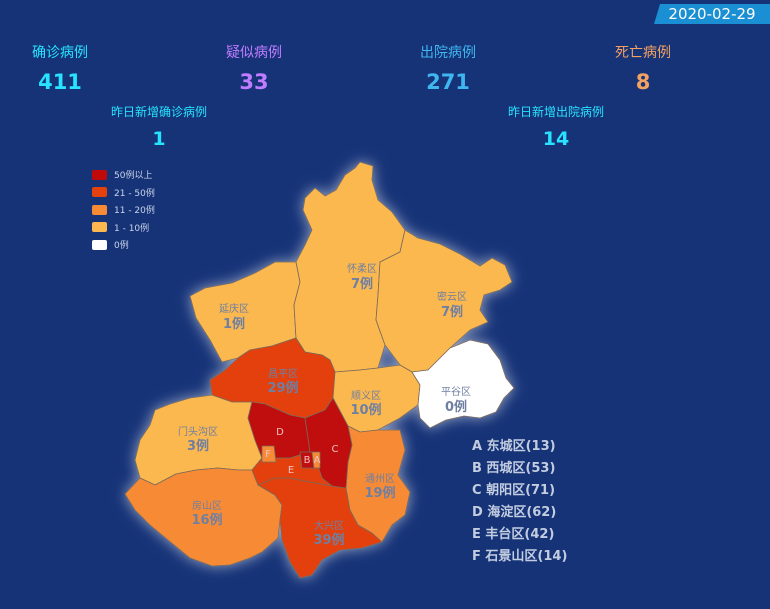 The height and width of the screenshot is (609, 770). Describe the element at coordinates (379, 493) in the screenshot. I see `label-tongzhou-count: 19例` at that location.